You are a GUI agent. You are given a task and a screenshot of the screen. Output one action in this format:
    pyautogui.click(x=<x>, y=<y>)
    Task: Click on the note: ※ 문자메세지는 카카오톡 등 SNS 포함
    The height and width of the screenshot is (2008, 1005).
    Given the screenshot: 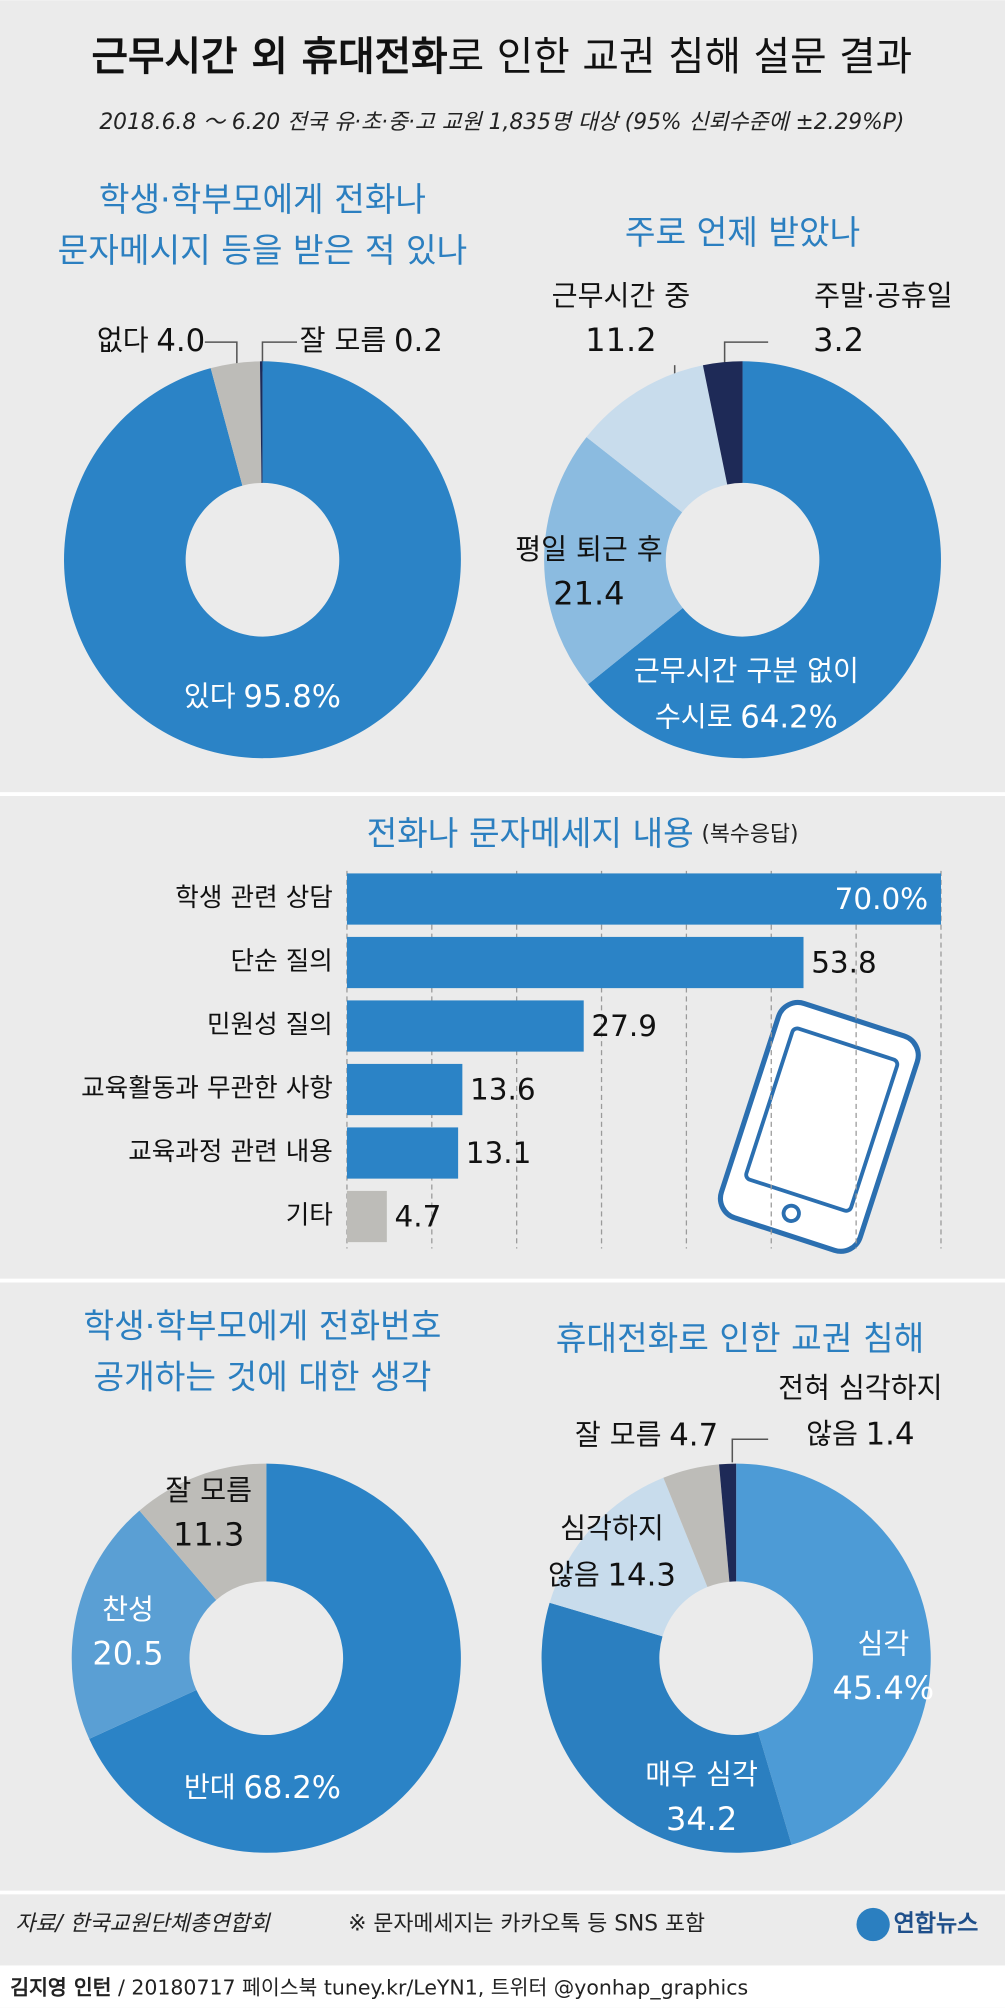 What is the action you would take?
    pyautogui.click(x=526, y=1924)
    